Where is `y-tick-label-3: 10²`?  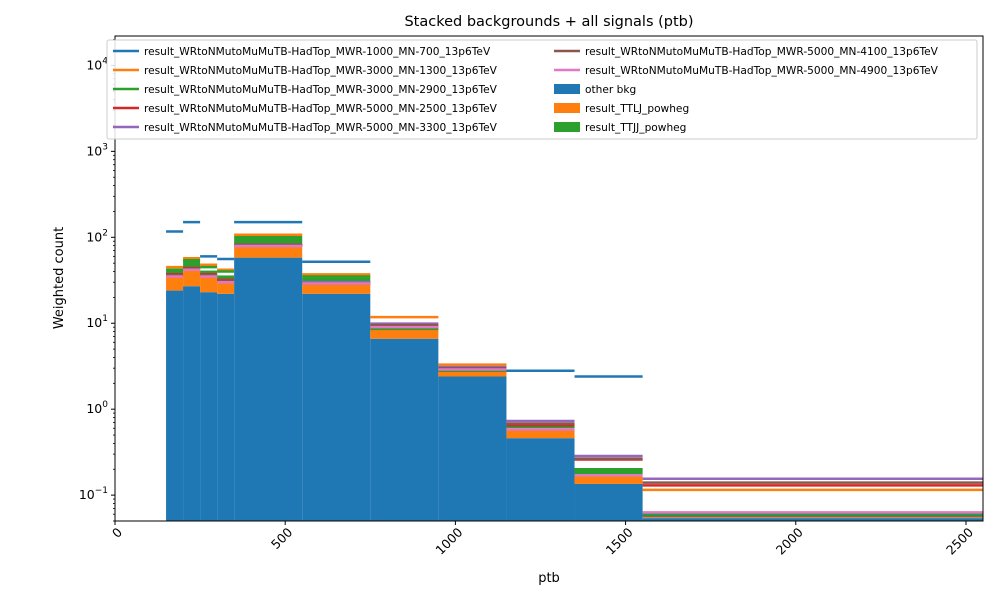
y-tick-label-3: 10² is located at coordinates (97, 236).